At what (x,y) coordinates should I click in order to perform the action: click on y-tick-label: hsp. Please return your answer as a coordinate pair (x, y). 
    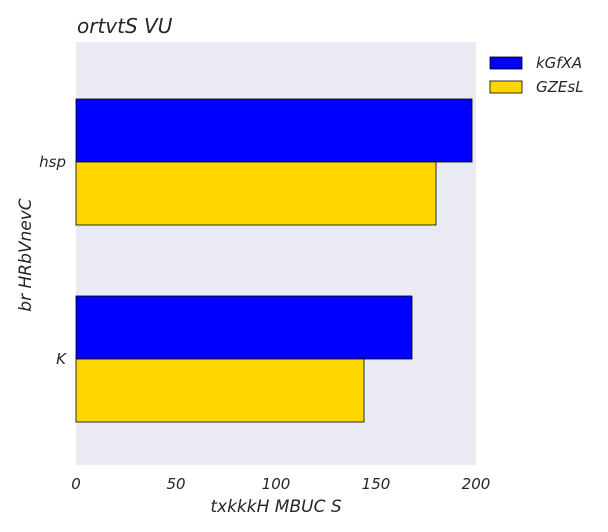
    Looking at the image, I should click on (52, 162).